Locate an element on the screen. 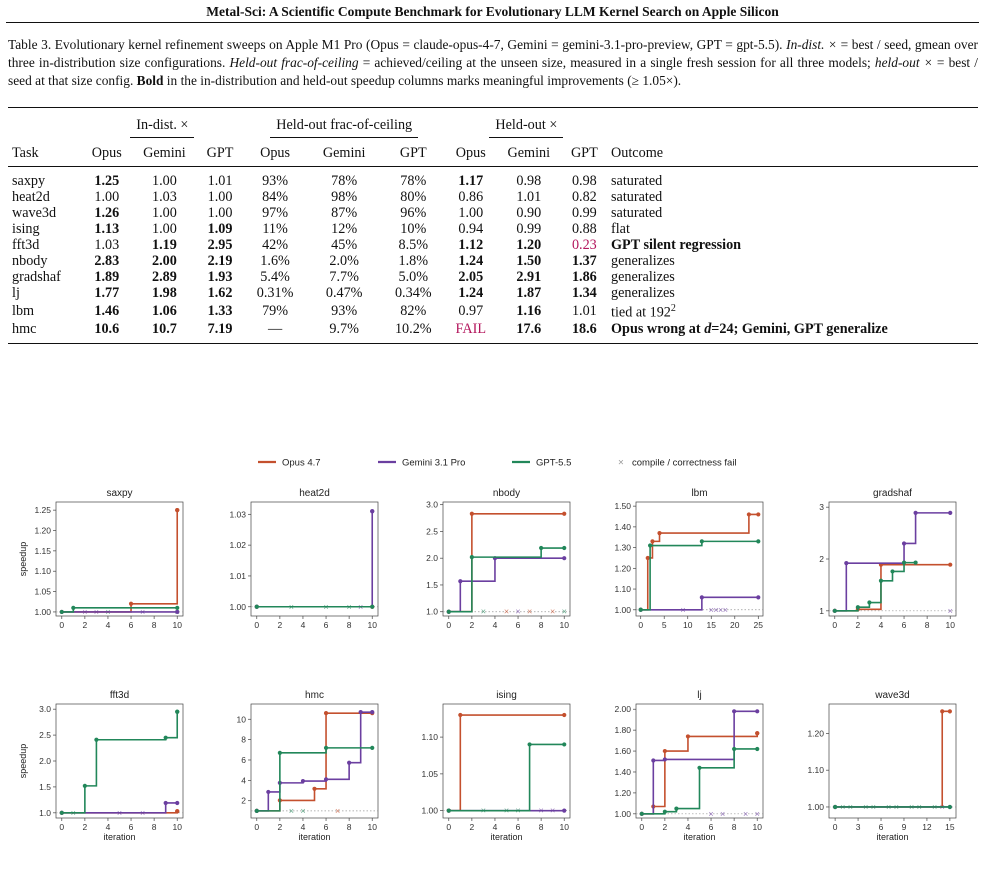 This screenshot has width=985, height=875. group-frac-ceiling: Held-out frac-of-ceiling is located at coordinates (344, 125).